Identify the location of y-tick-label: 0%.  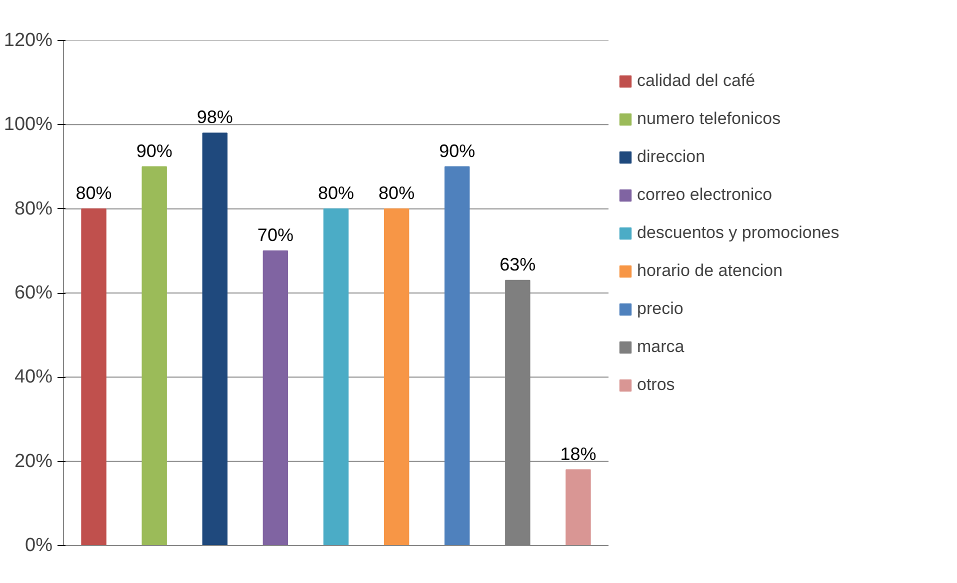
(39, 545).